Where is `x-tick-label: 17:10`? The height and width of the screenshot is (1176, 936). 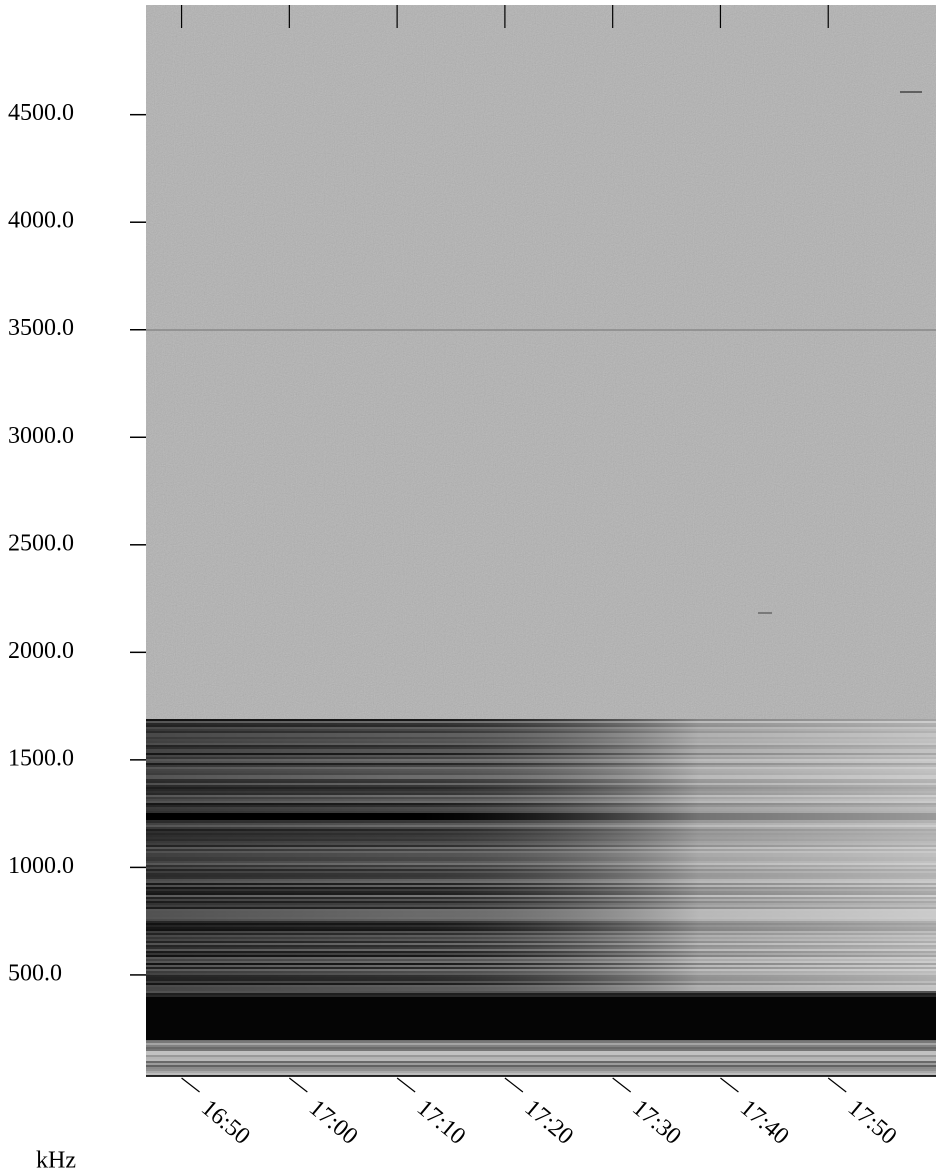 x-tick-label: 17:10 is located at coordinates (441, 1122).